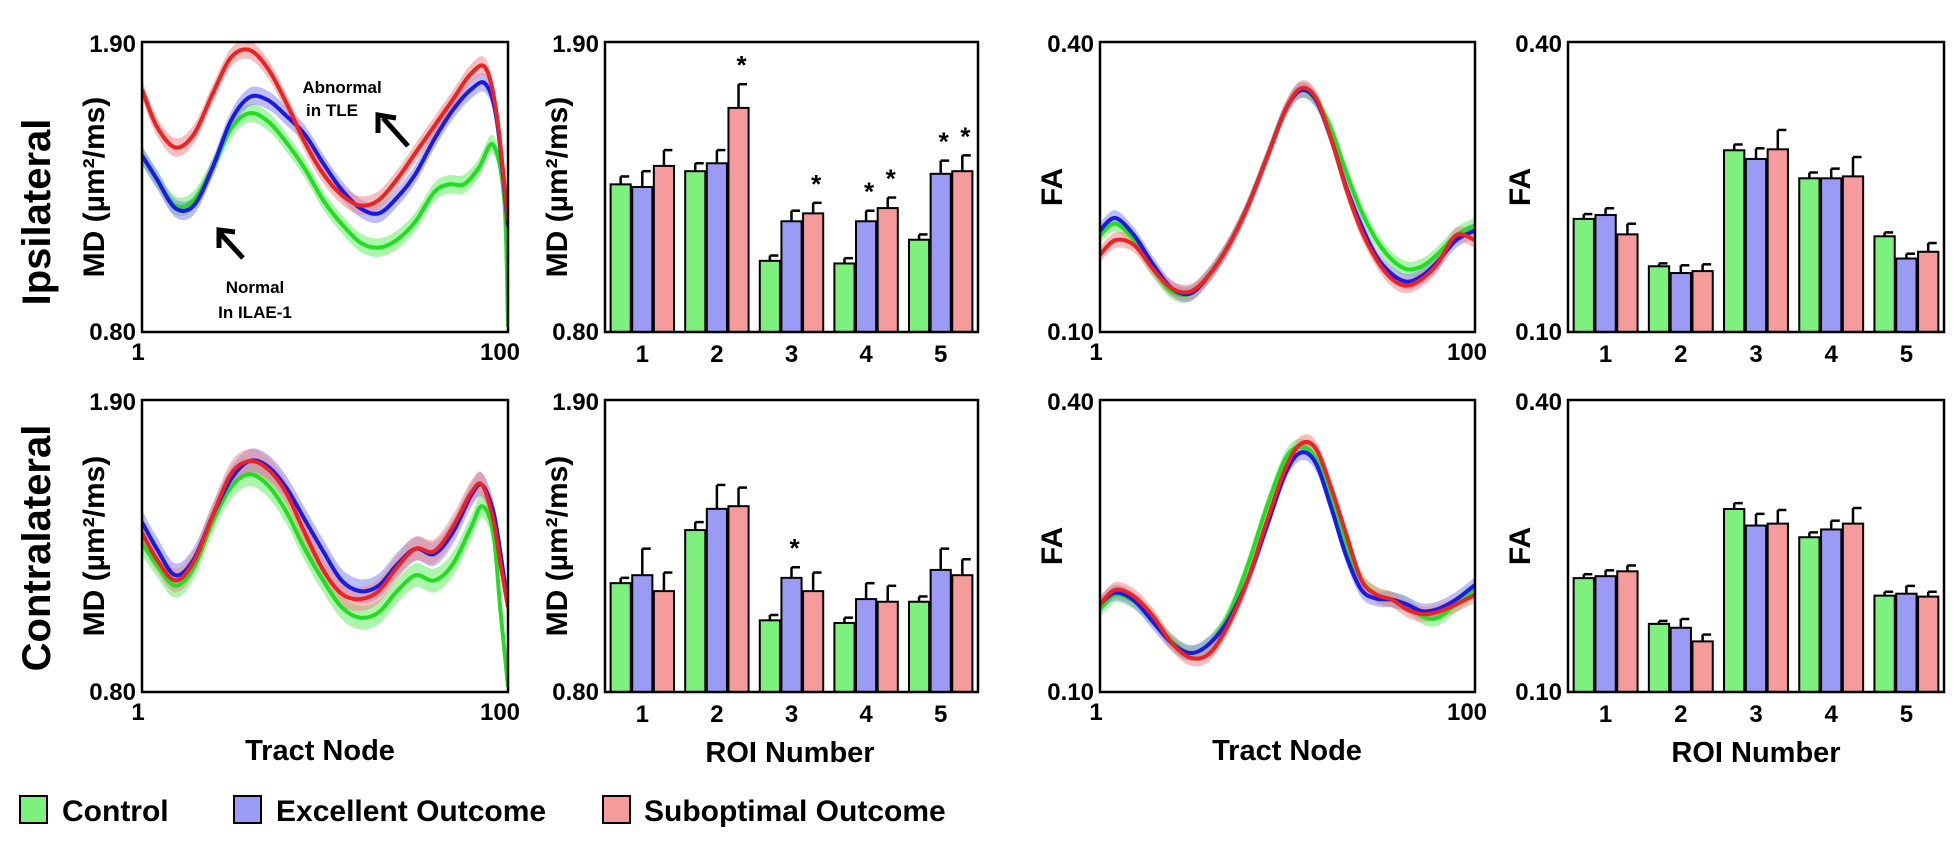  I want to click on x-axis-title-md-roi: ROI Number, so click(789, 753).